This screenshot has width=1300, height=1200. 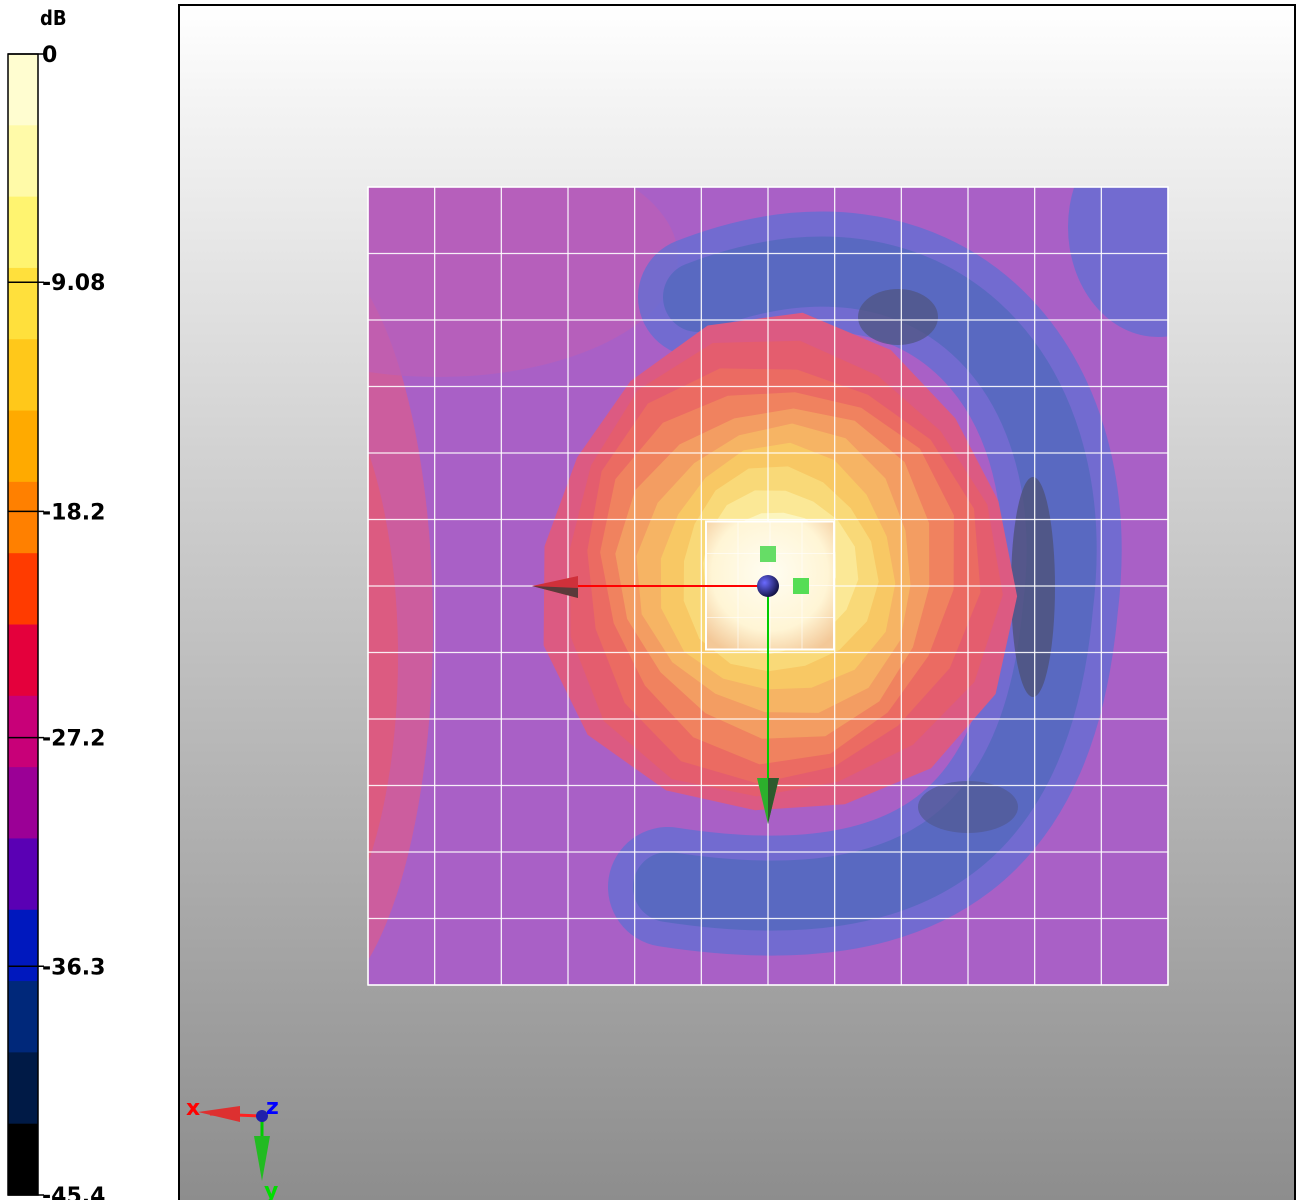 What do you see at coordinates (193, 1108) in the screenshot?
I see `triad-x-label: x` at bounding box center [193, 1108].